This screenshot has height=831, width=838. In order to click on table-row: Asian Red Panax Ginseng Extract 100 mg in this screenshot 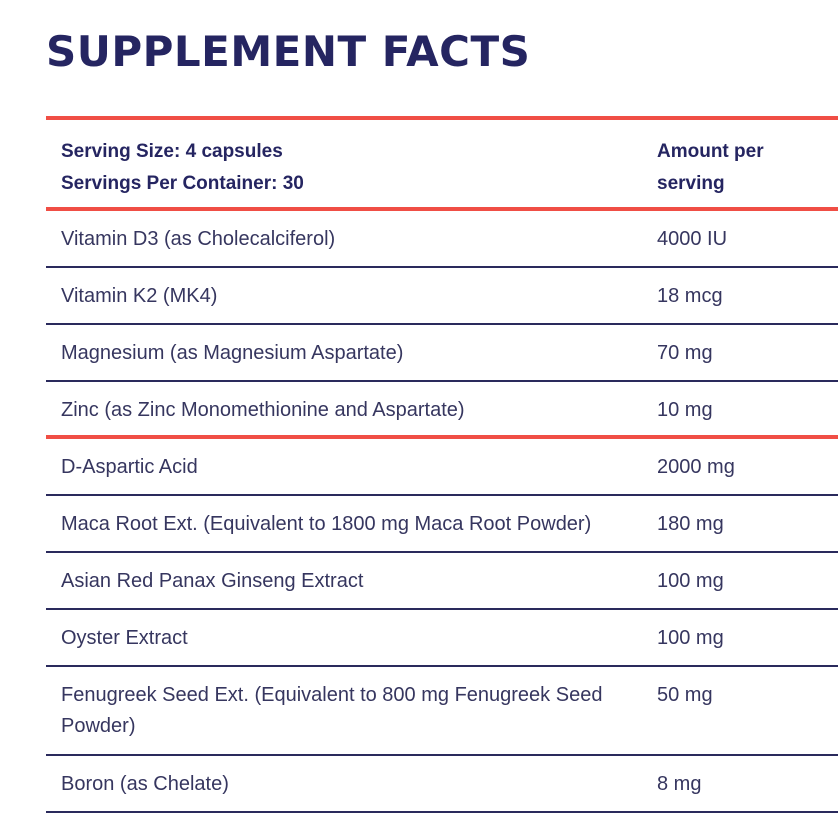, I will do `click(442, 581)`.